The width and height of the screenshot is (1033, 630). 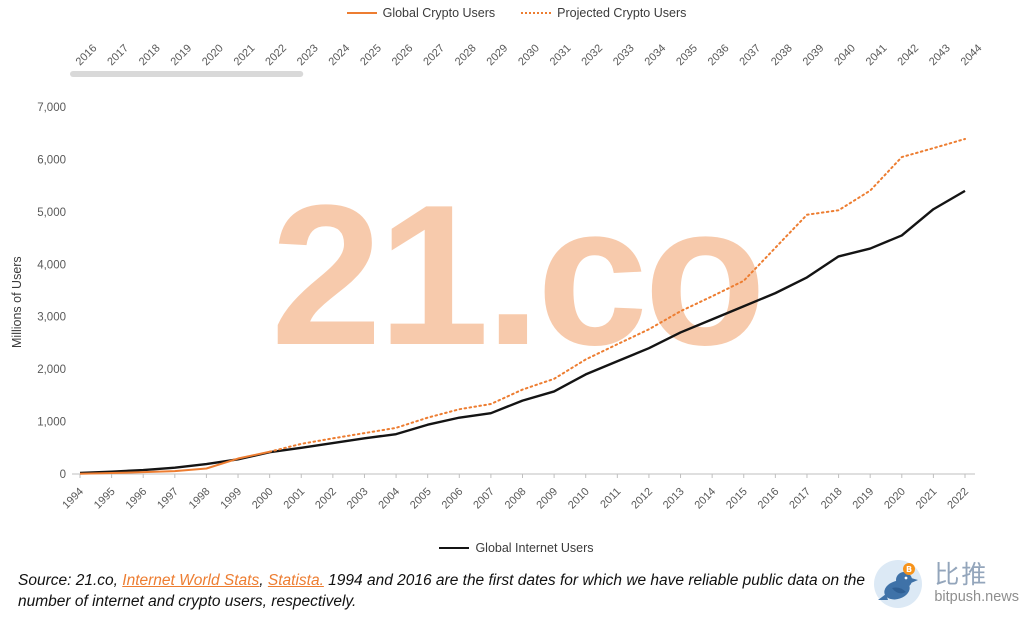 I want to click on svg-text: 2040, so click(x=845, y=55).